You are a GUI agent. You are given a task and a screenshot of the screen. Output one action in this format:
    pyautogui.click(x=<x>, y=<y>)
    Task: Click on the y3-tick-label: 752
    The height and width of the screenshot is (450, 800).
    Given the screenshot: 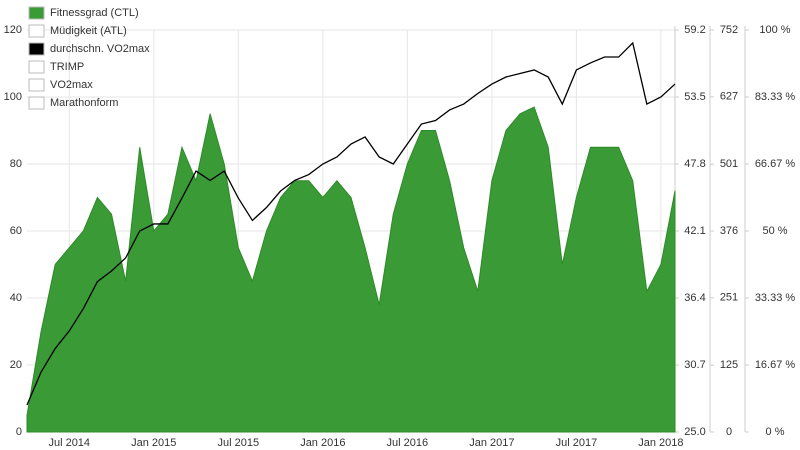 What is the action you would take?
    pyautogui.click(x=729, y=30)
    